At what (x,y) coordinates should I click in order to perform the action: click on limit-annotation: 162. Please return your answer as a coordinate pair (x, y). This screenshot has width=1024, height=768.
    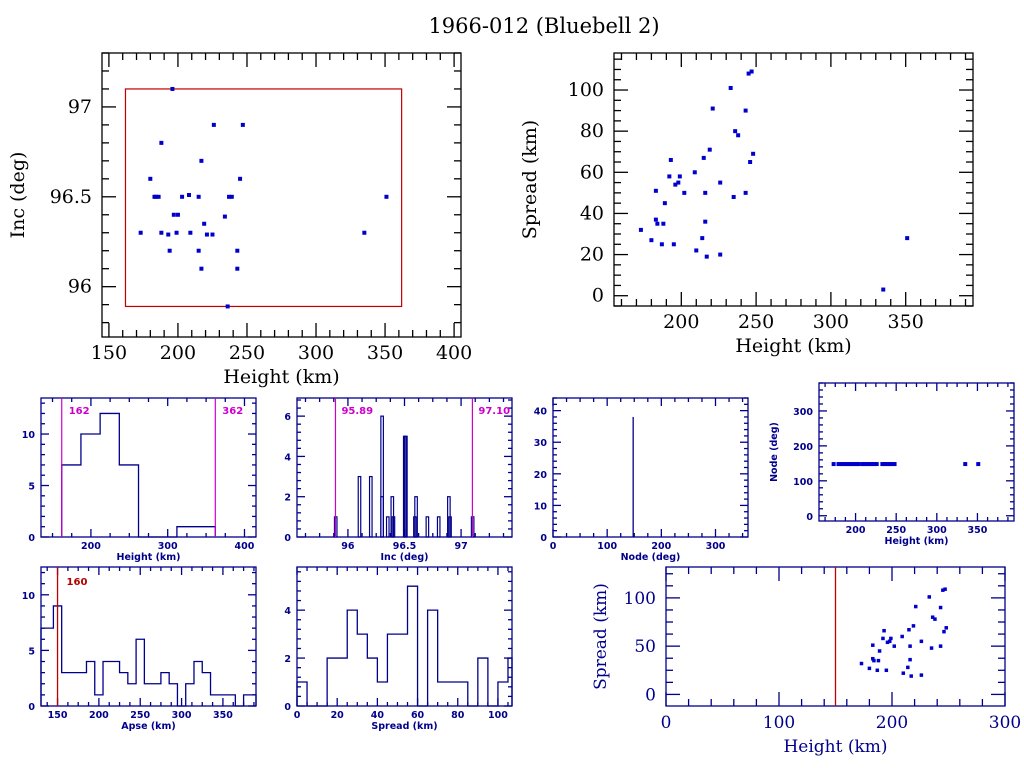
    Looking at the image, I should click on (79, 411).